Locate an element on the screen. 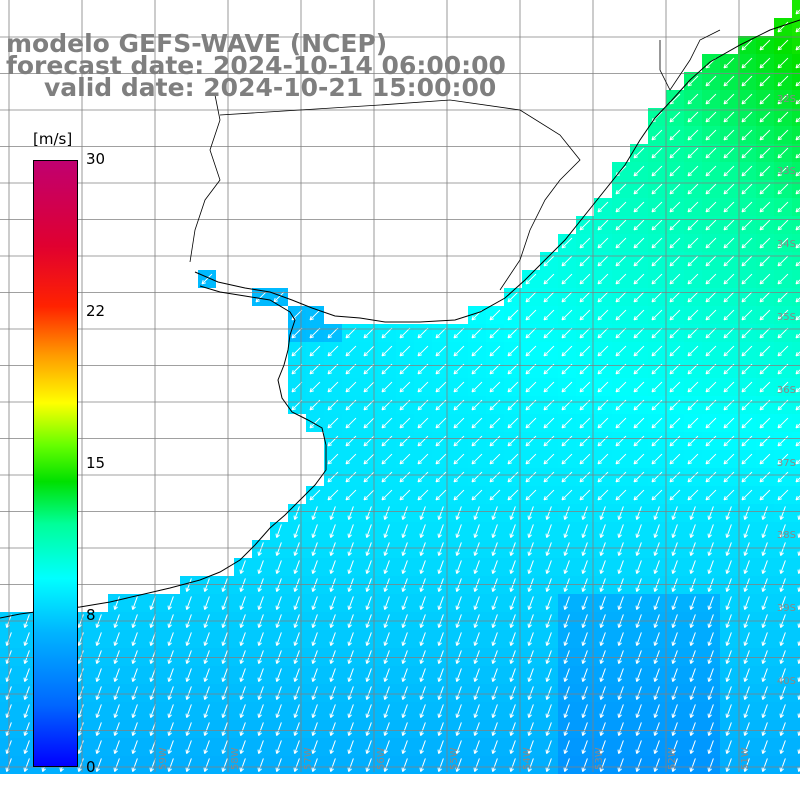  lon-label-51w: 51W is located at coordinates (745, 758).